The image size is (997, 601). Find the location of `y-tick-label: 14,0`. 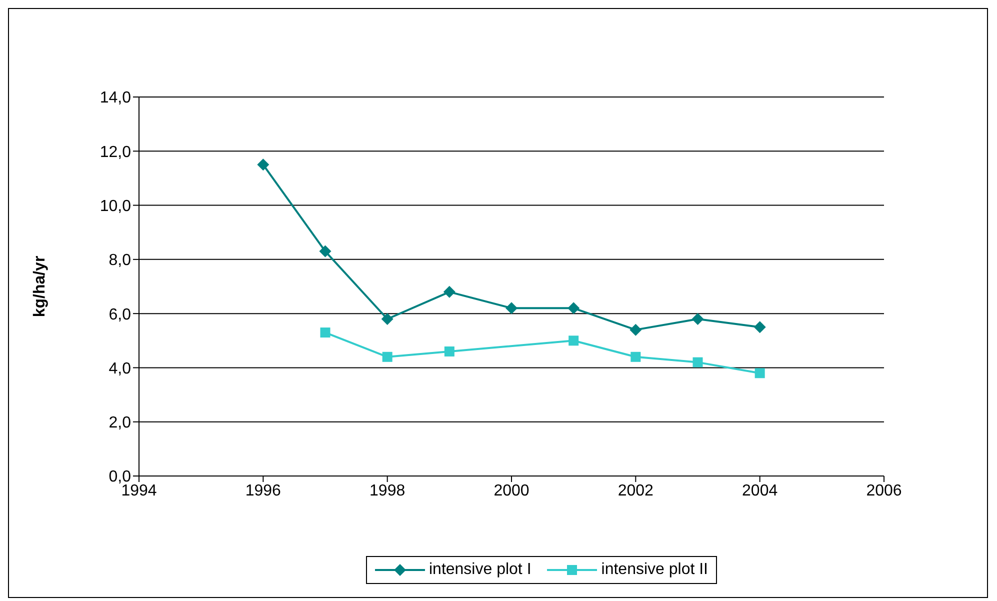

y-tick-label: 14,0 is located at coordinates (116, 98).